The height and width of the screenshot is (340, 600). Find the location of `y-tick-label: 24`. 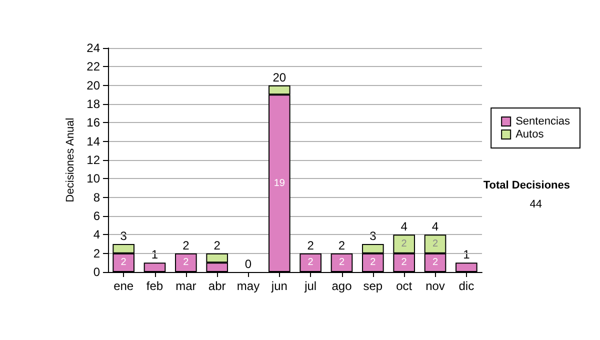

y-tick-label: 24 is located at coordinates (93, 48).